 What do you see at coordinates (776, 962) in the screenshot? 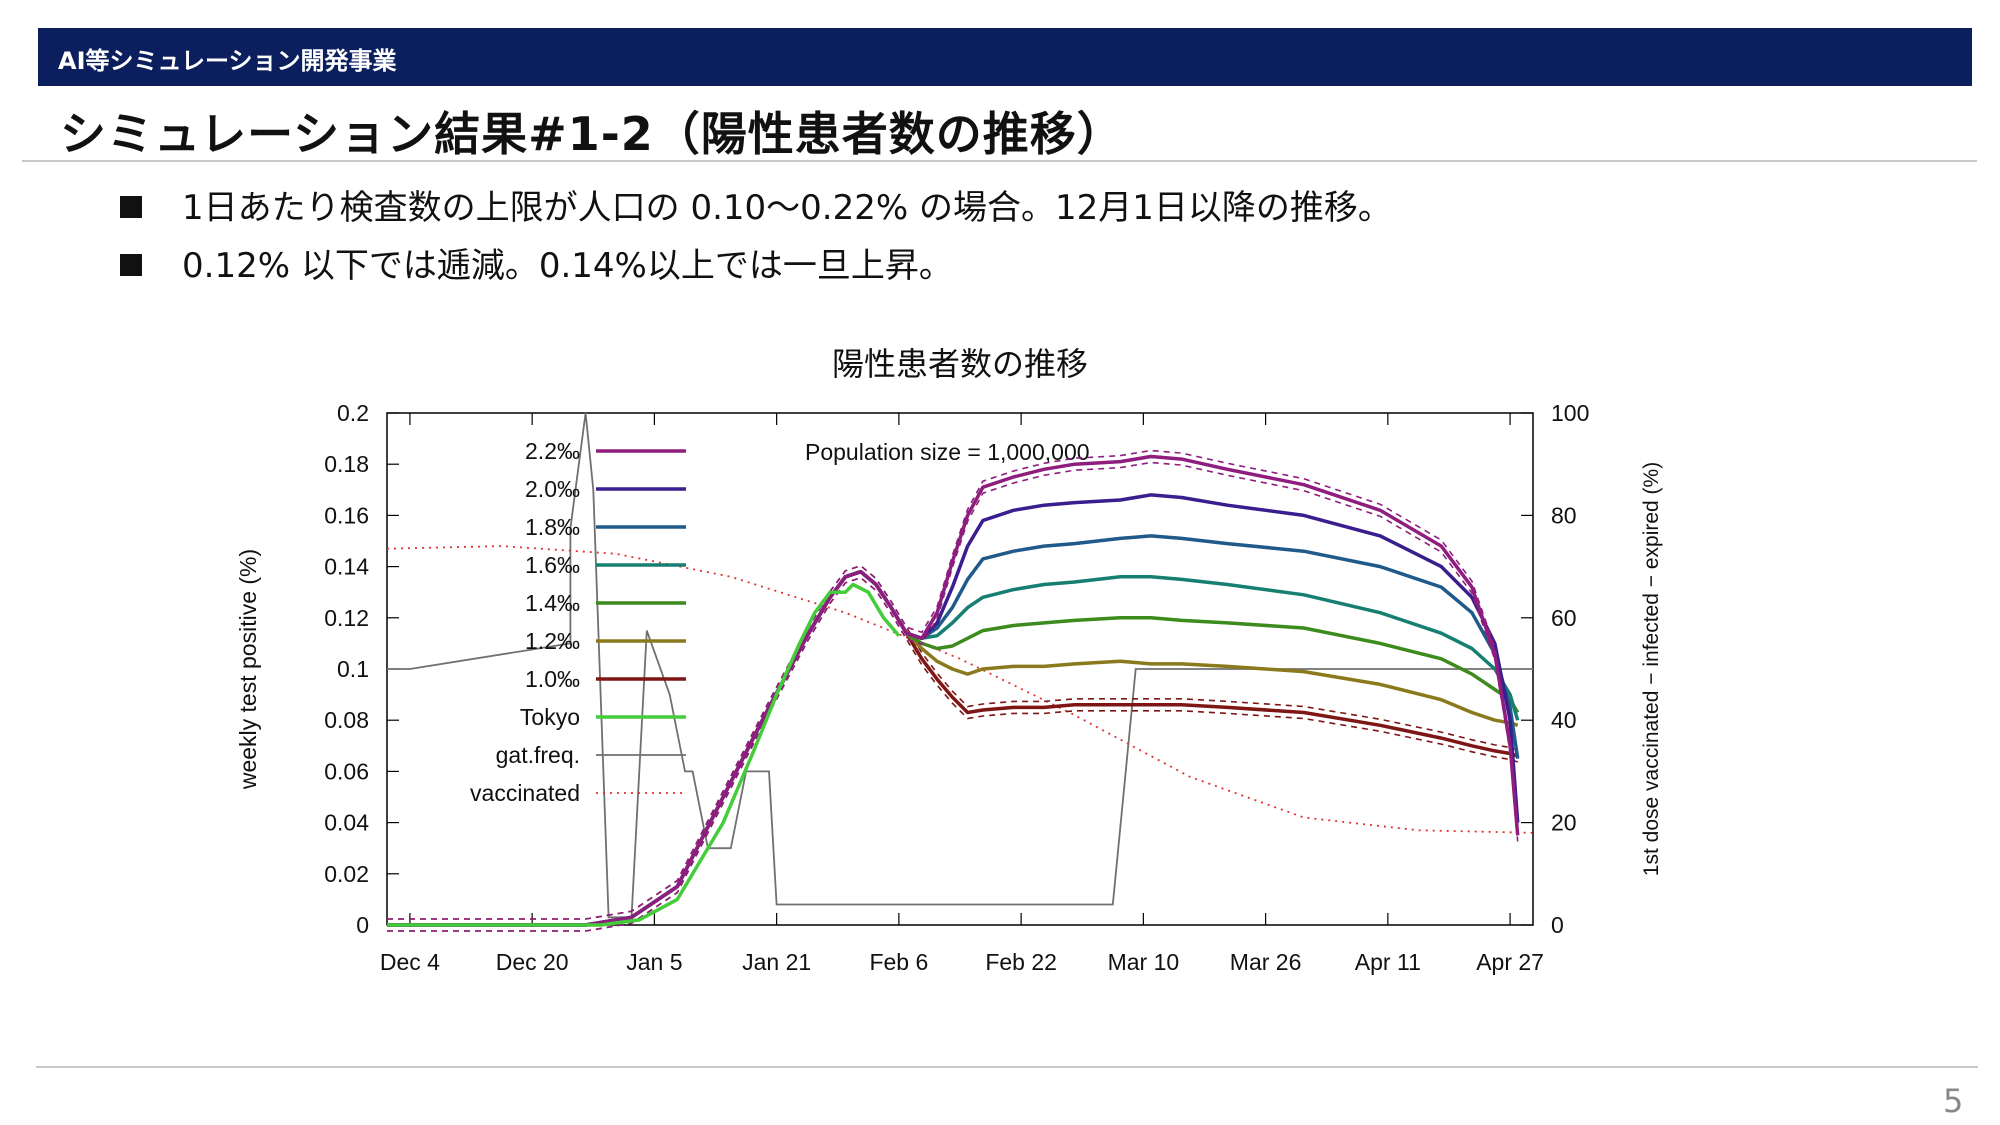
I see `x-tick-label: Jan 21` at bounding box center [776, 962].